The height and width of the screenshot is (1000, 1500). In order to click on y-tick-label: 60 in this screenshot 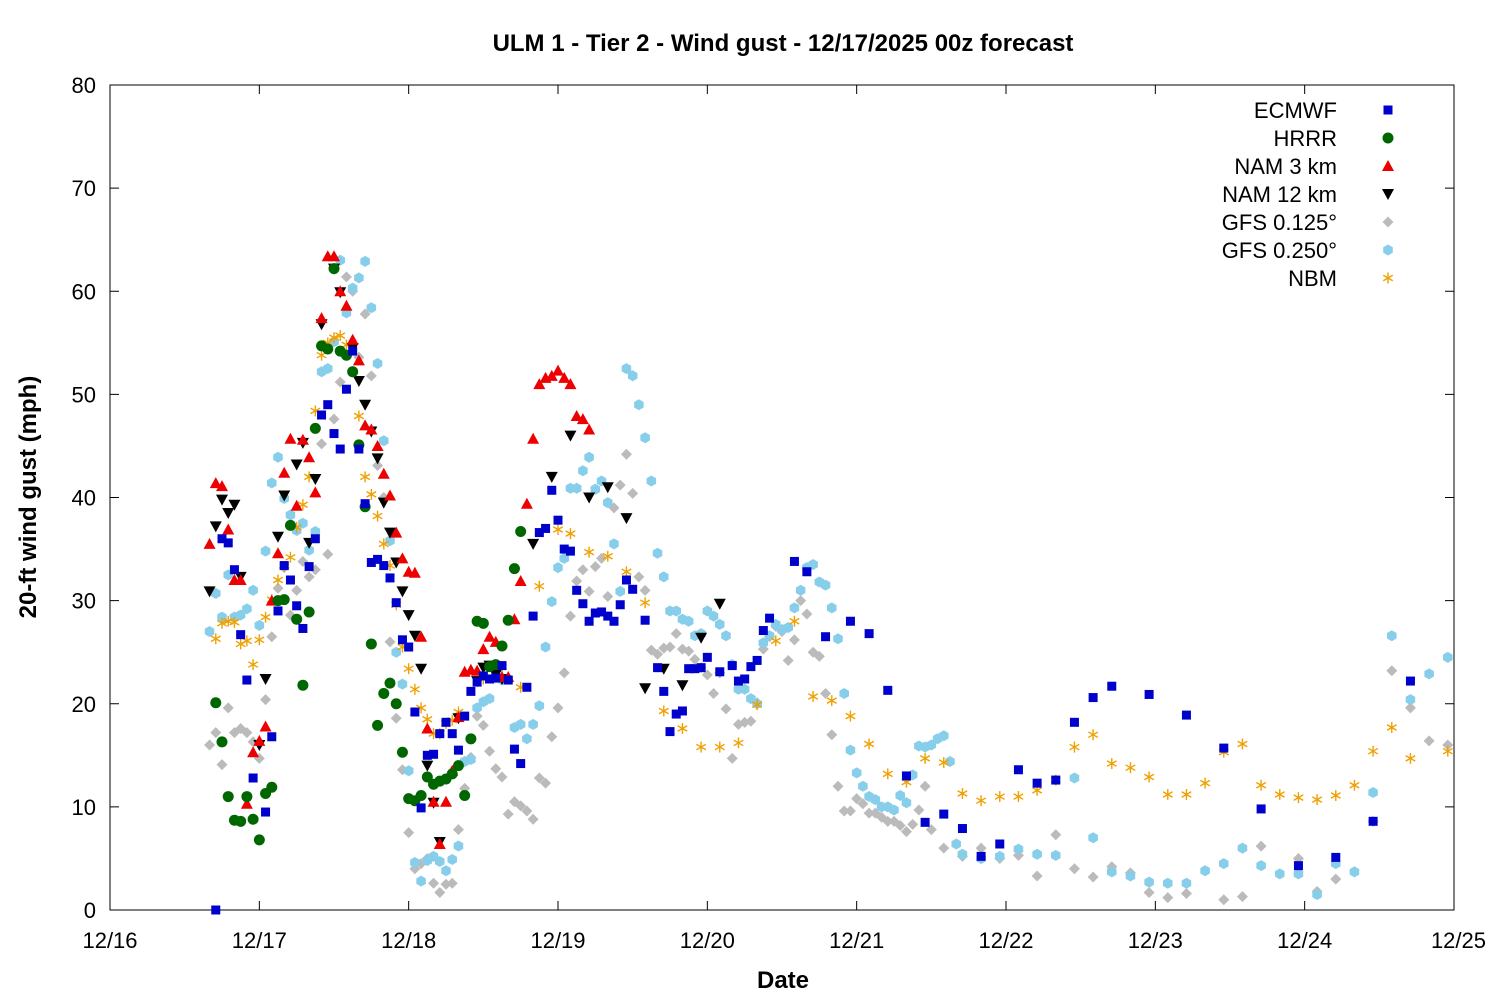, I will do `click(84, 291)`.